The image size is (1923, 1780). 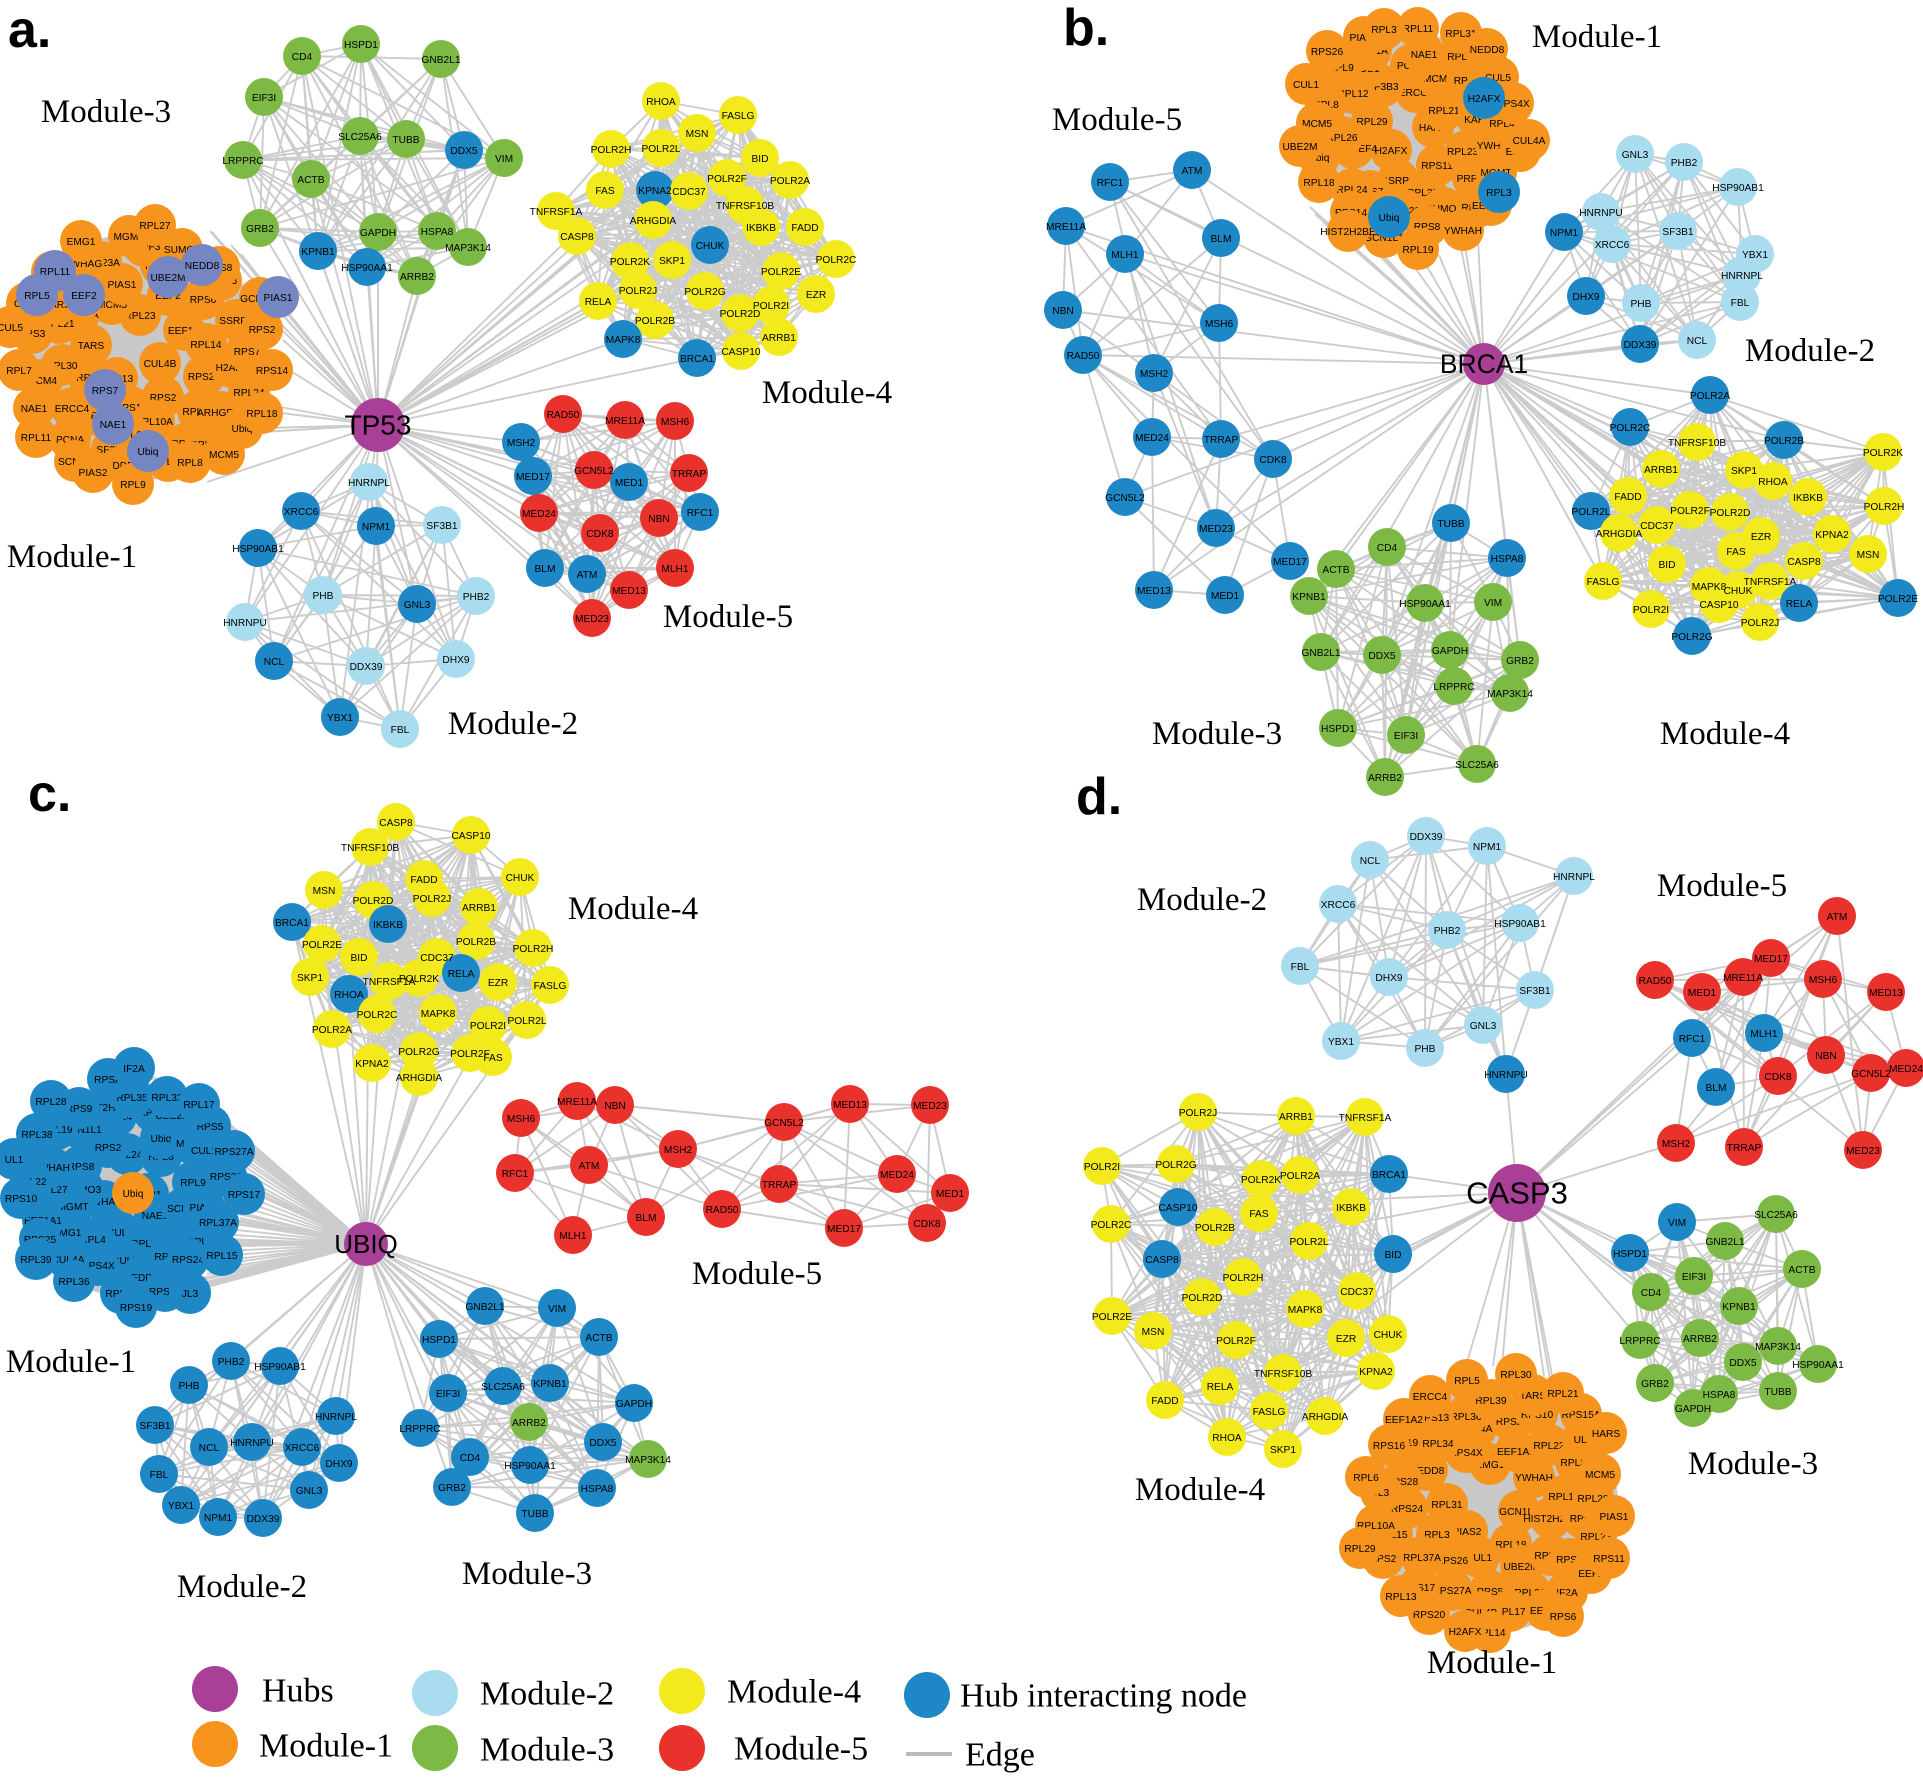 I want to click on svg-text: JL3, so click(x=1381, y=1493).